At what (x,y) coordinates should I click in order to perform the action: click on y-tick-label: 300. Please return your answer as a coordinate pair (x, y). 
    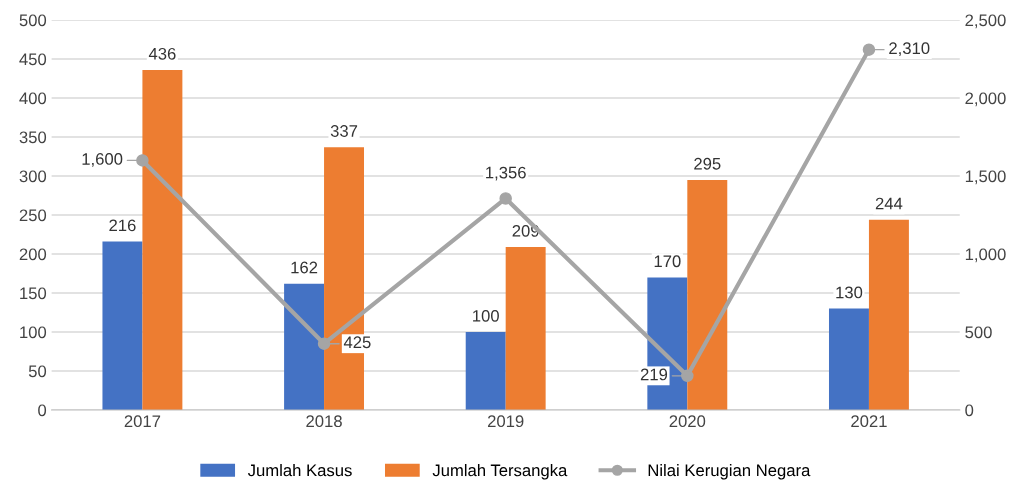
    Looking at the image, I should click on (33, 176).